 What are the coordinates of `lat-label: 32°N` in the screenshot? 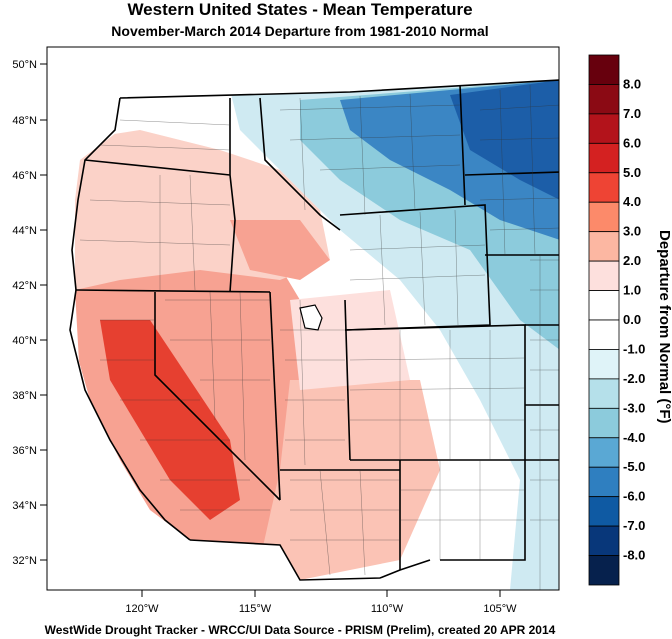 It's located at (24, 561).